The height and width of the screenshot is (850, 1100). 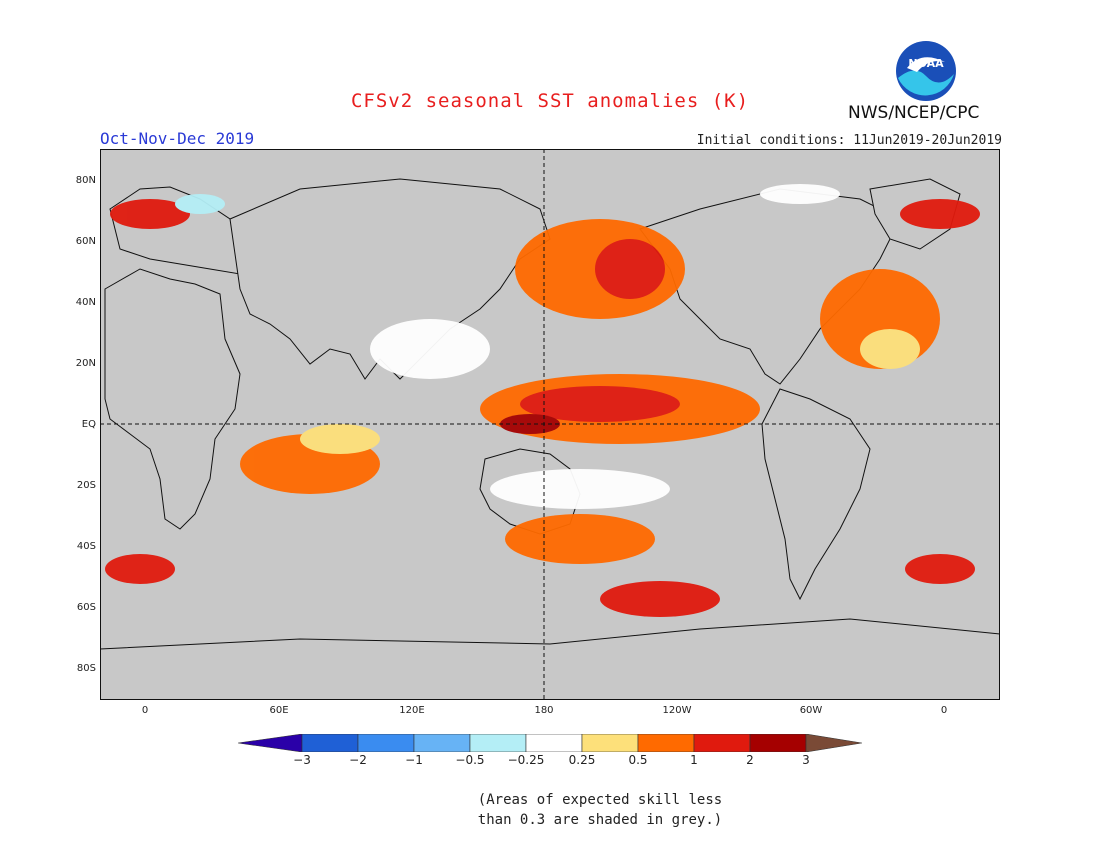 What do you see at coordinates (86, 668) in the screenshot?
I see `lat-label-80s: 80S` at bounding box center [86, 668].